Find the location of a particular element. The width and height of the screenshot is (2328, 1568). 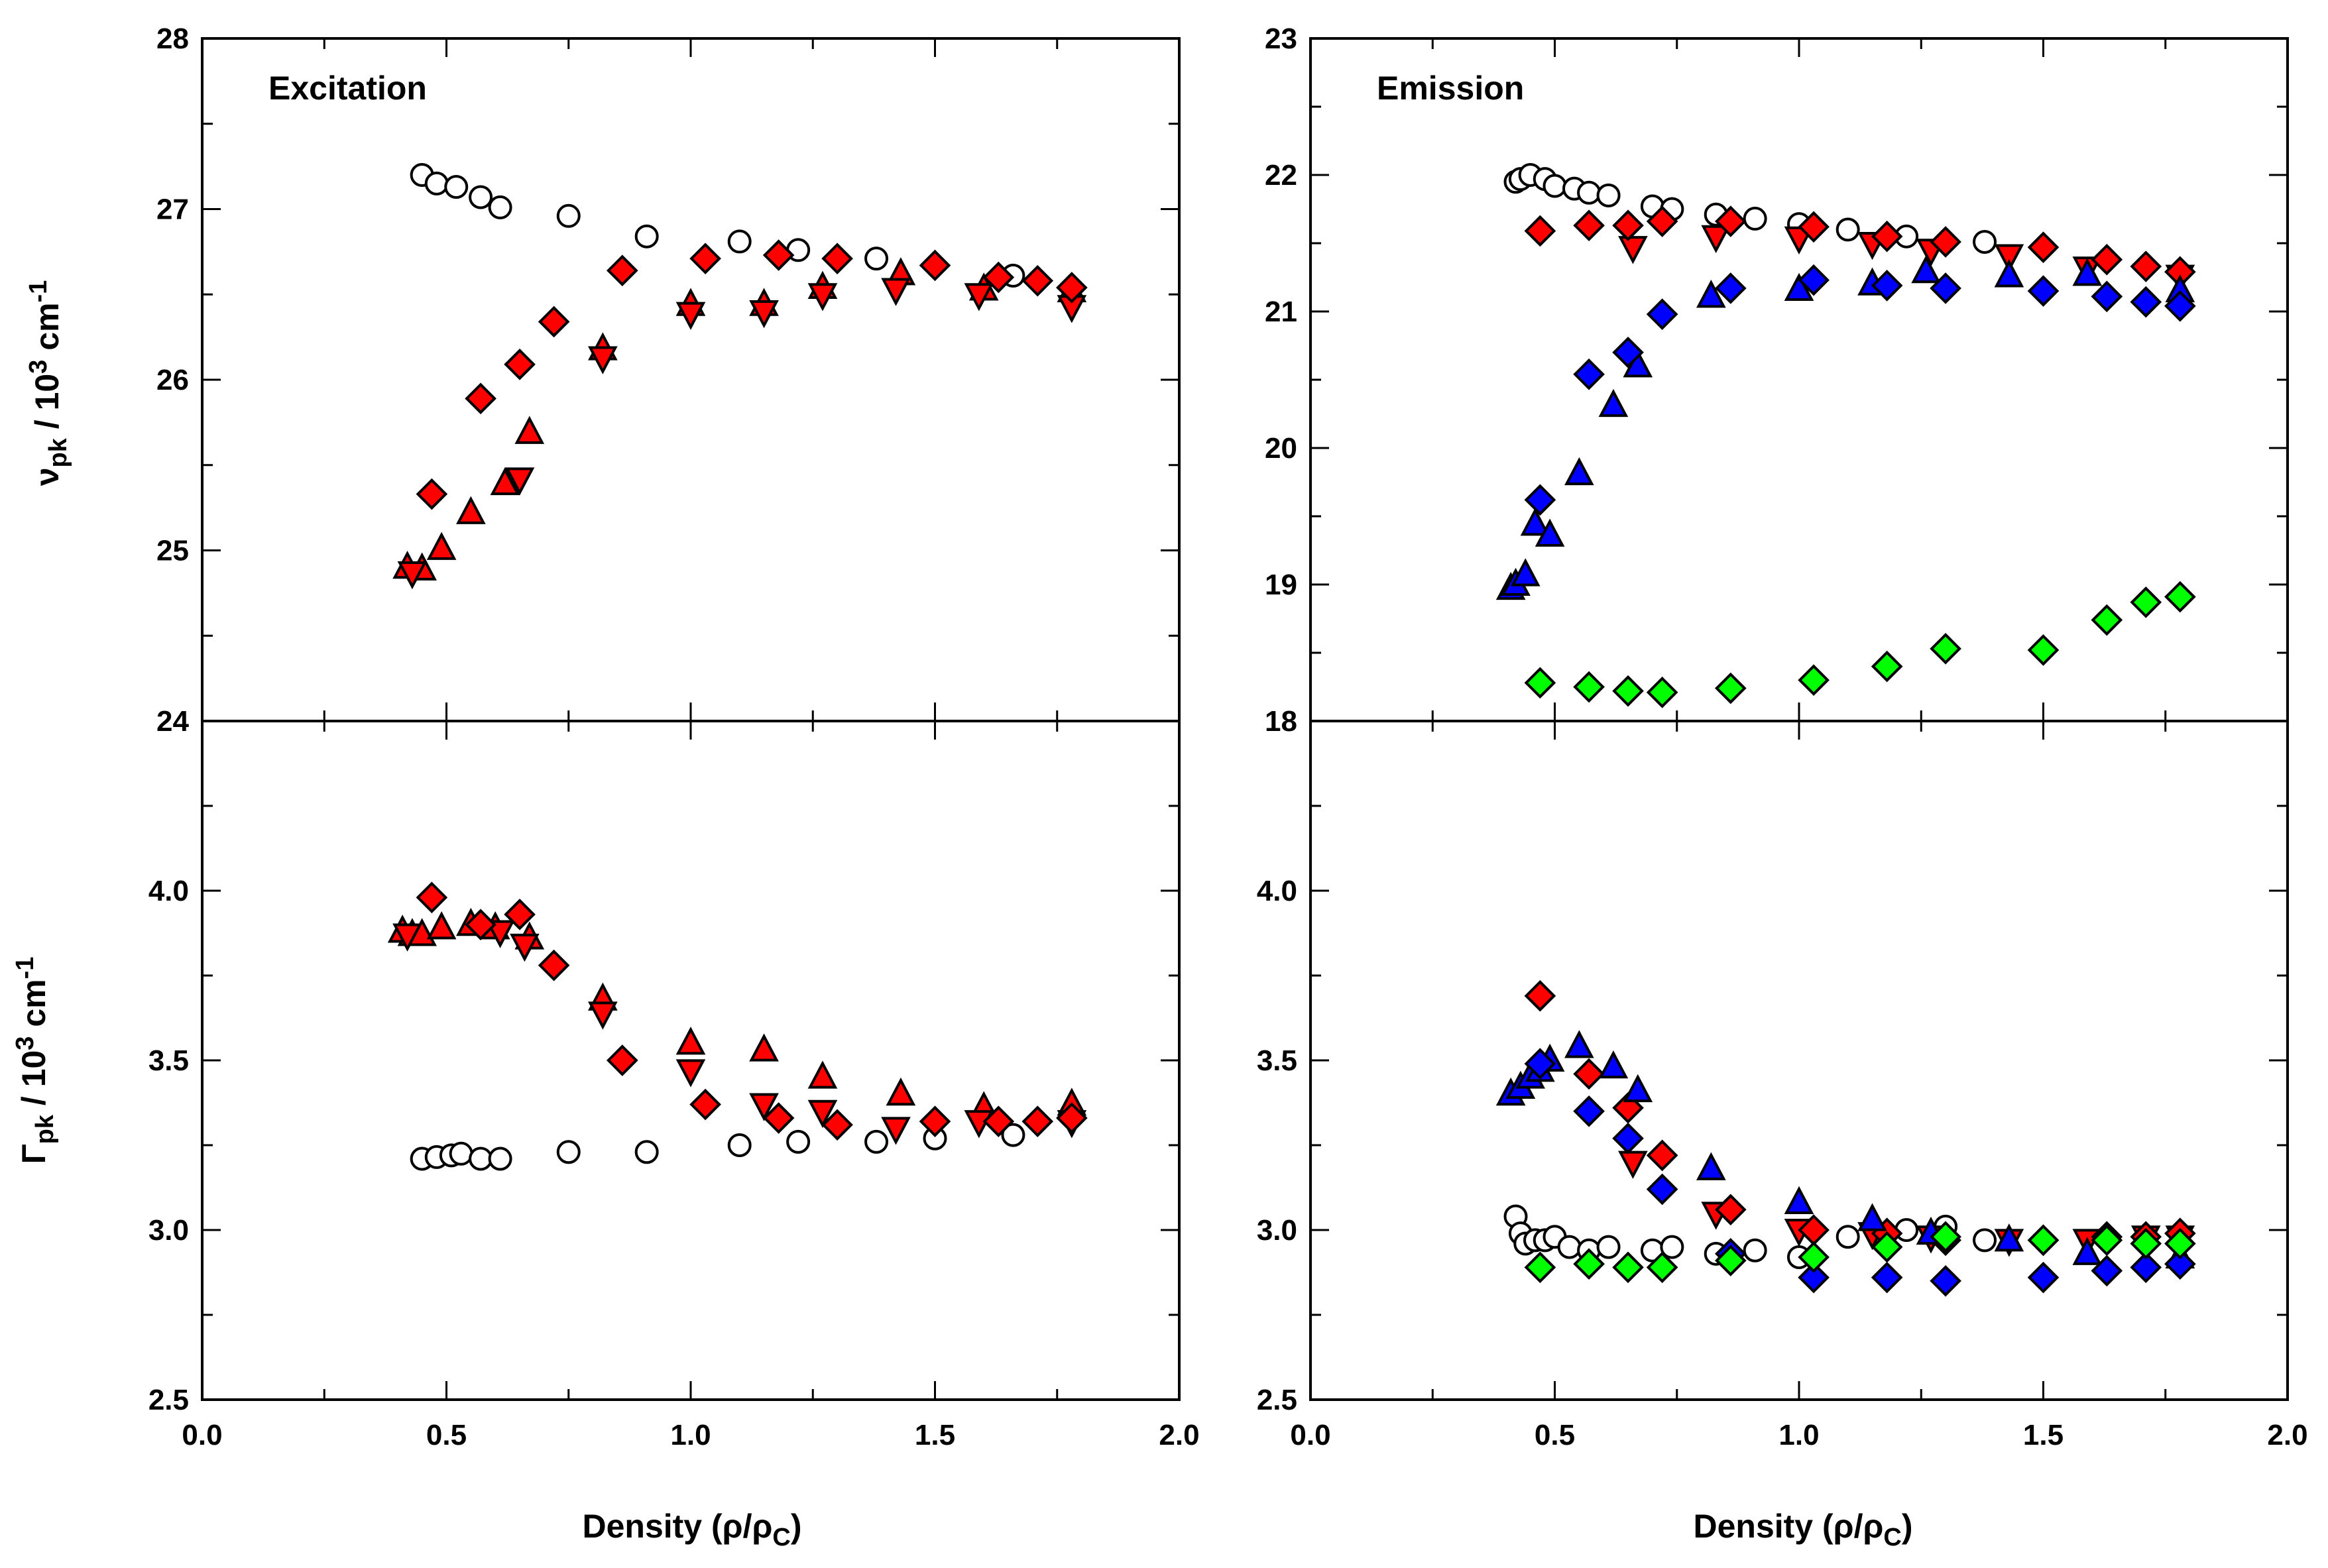

y-tick-label: 25 is located at coordinates (173, 551).